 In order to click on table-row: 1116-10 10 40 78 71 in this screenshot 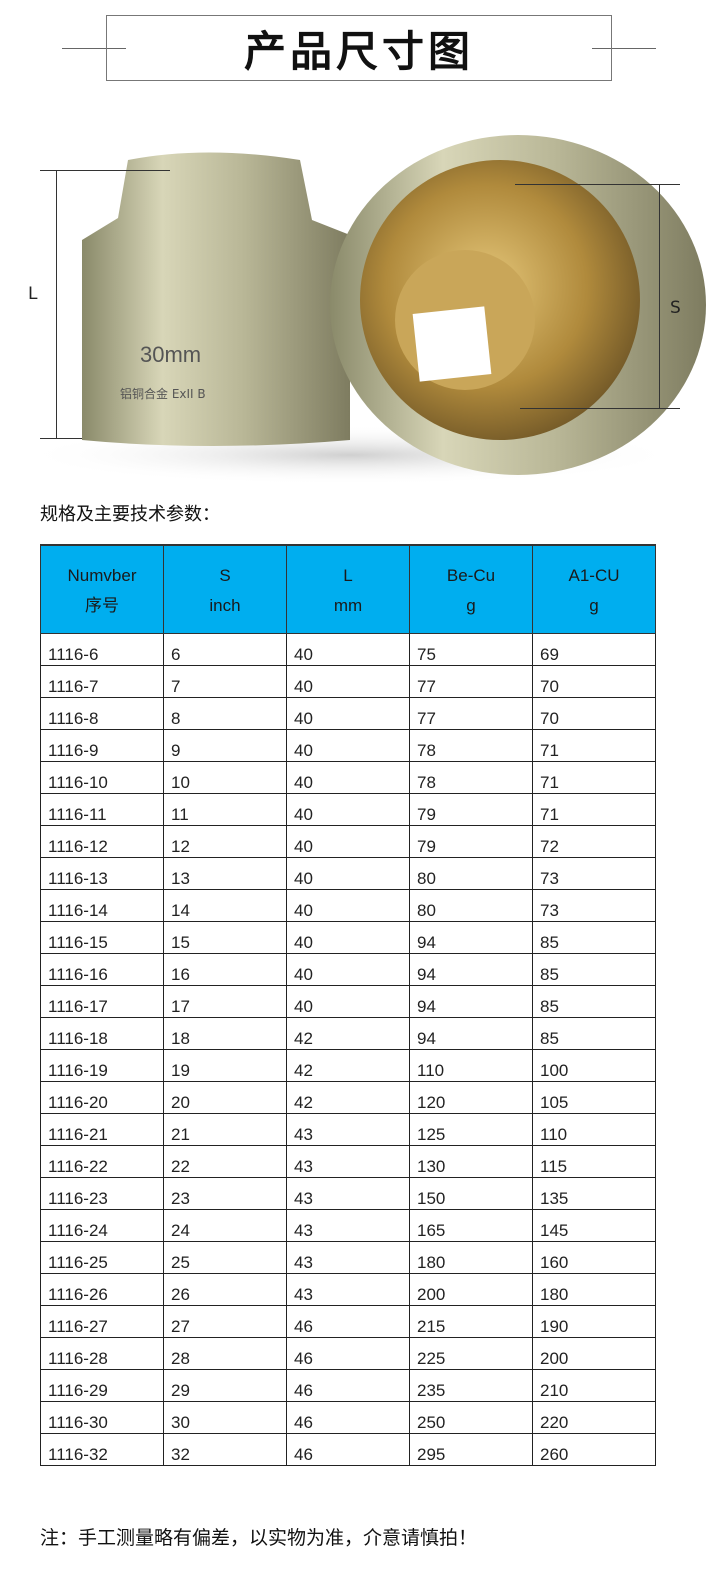, I will do `click(348, 777)`.